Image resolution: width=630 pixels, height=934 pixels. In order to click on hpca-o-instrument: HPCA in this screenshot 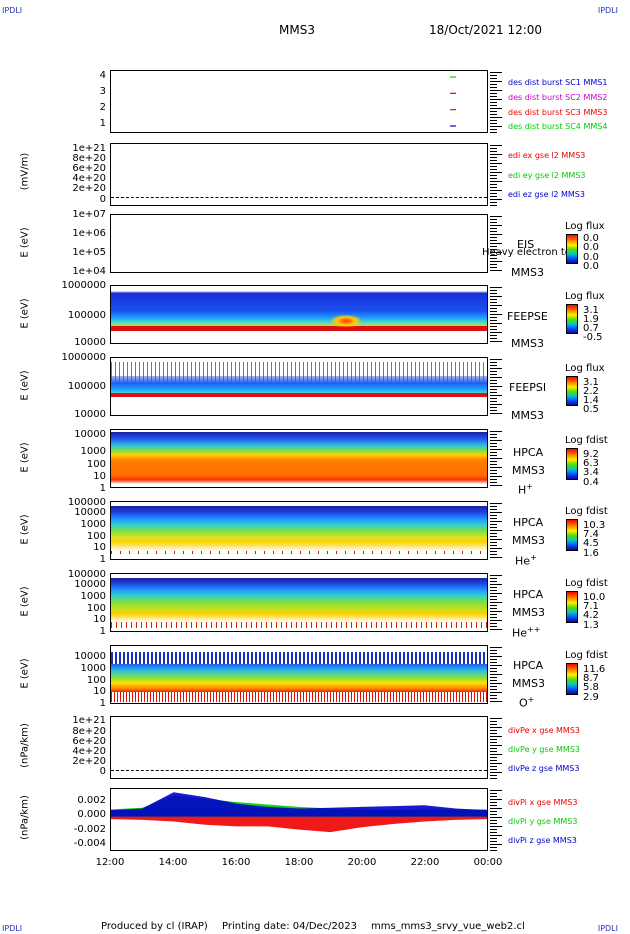, I will do `click(528, 665)`.